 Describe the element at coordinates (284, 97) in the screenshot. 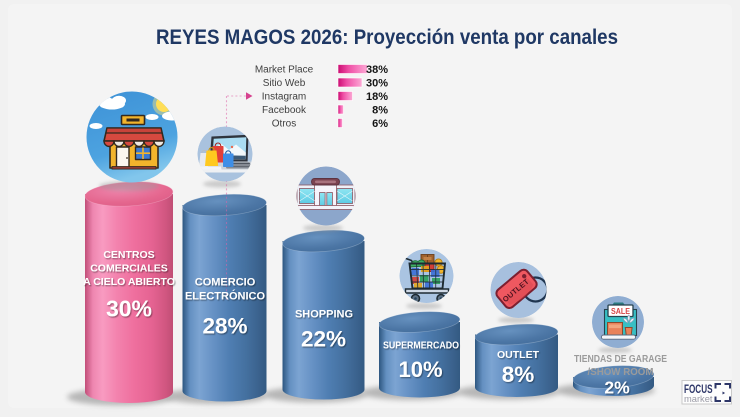

I see `svg-text: Instagram` at that location.